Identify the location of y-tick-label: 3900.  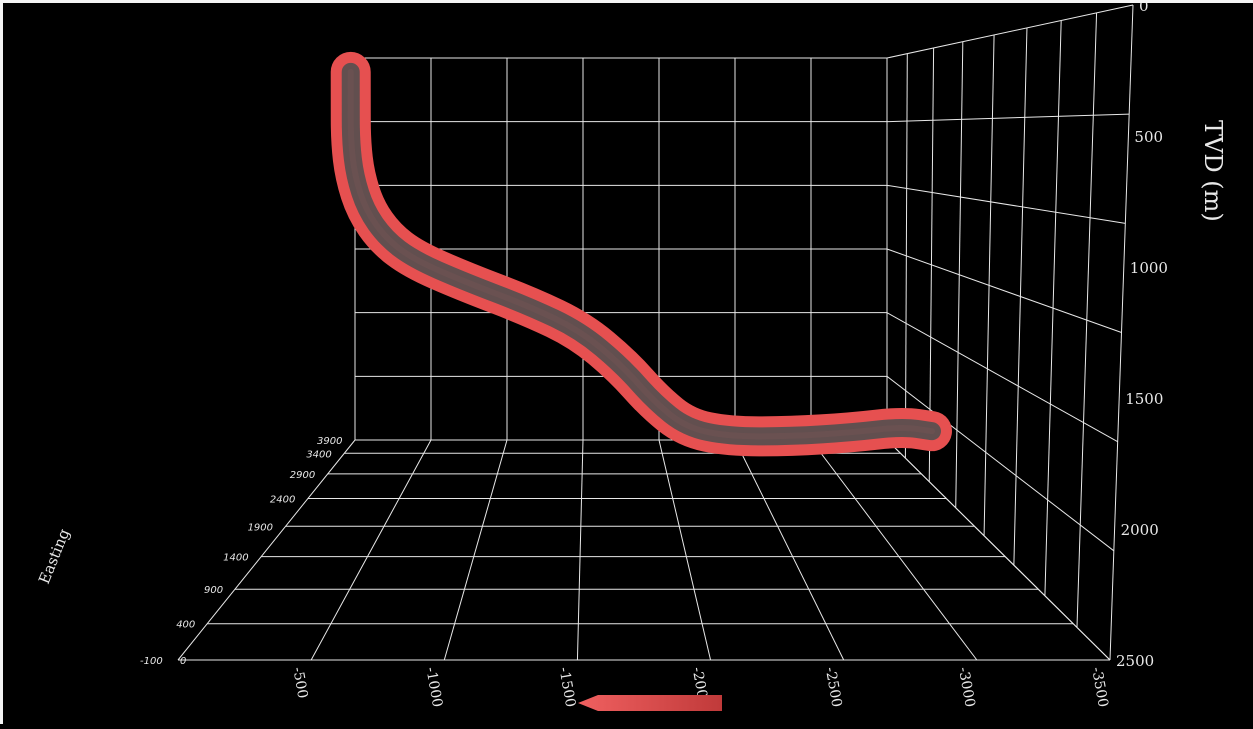
(329, 441).